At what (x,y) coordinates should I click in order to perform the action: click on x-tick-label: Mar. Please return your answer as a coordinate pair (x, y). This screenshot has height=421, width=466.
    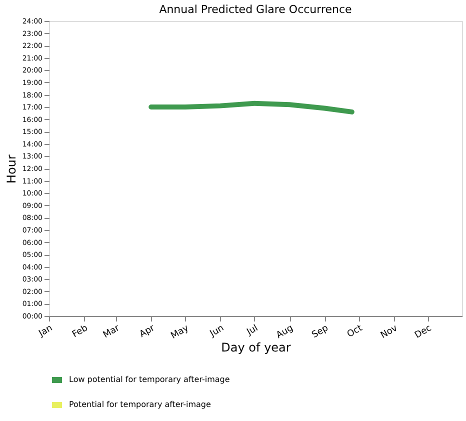
    Looking at the image, I should click on (112, 332).